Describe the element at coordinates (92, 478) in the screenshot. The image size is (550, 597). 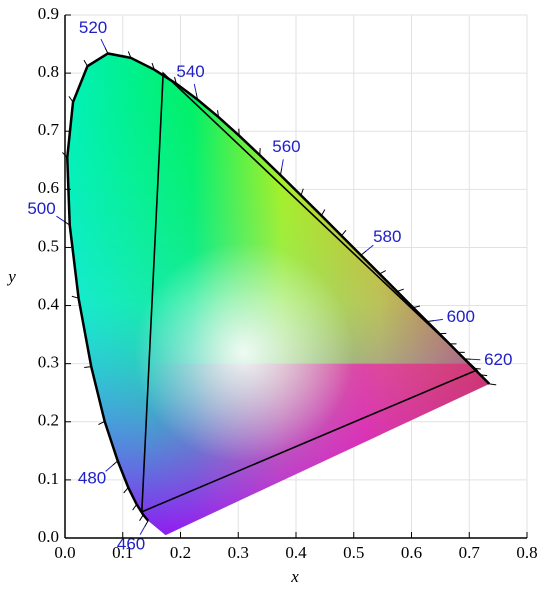
I see `wavelength-label: 480` at that location.